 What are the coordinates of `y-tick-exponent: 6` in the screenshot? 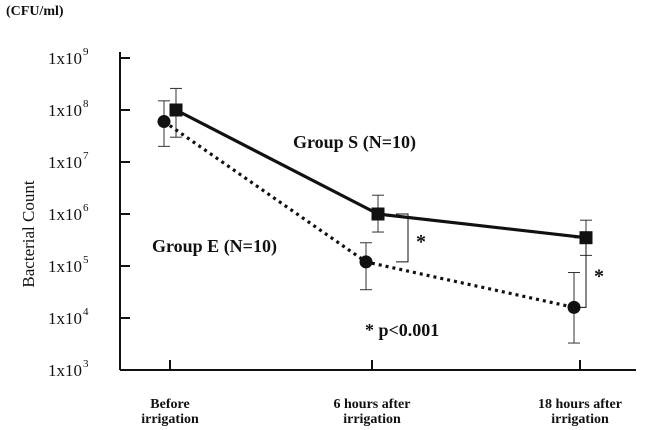 It's located at (86, 208).